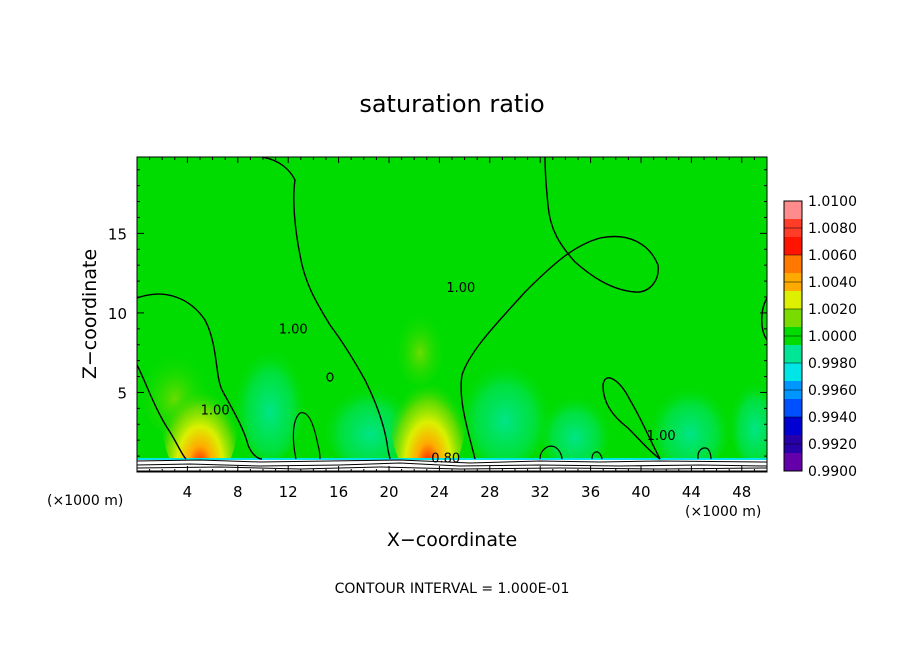  I want to click on contour-labels: 1.00 1.00 1.00 1.00 0.80, so click(438, 373).